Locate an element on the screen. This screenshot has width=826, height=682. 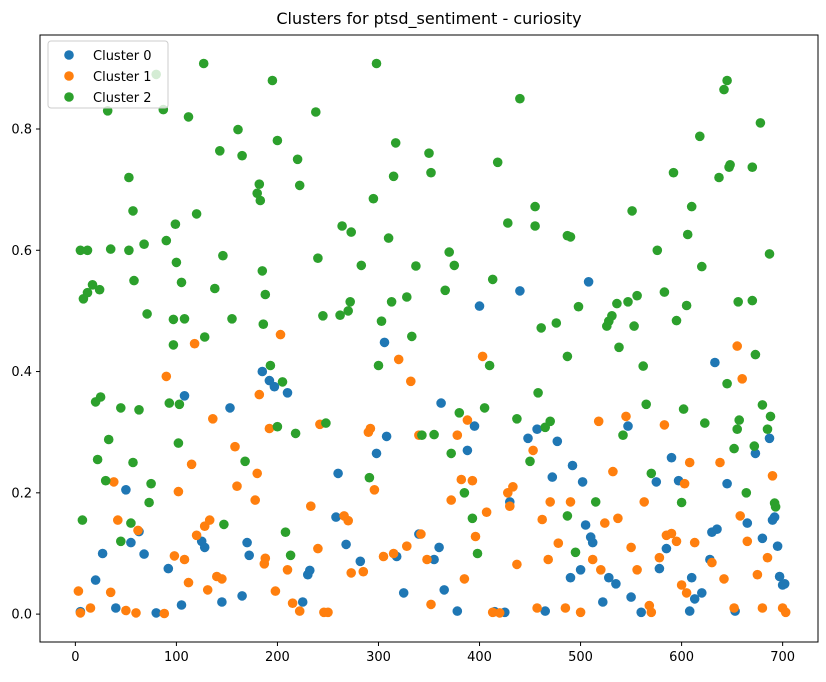
legend-marker is located at coordinates (69, 76).